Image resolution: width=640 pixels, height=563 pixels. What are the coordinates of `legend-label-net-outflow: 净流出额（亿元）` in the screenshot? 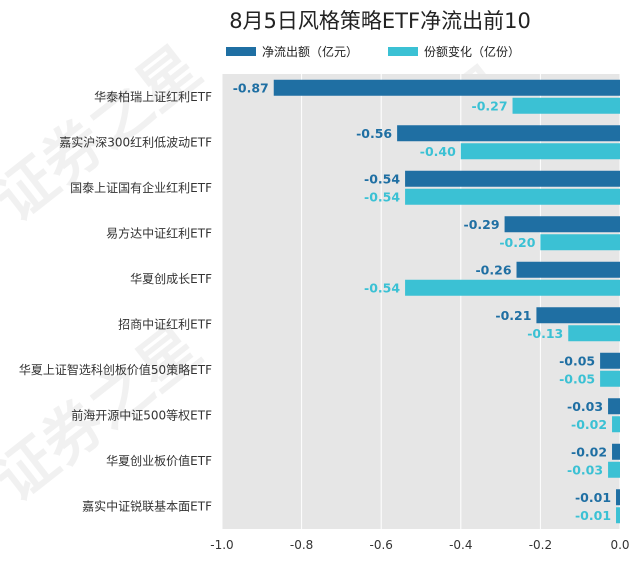 It's located at (310, 51).